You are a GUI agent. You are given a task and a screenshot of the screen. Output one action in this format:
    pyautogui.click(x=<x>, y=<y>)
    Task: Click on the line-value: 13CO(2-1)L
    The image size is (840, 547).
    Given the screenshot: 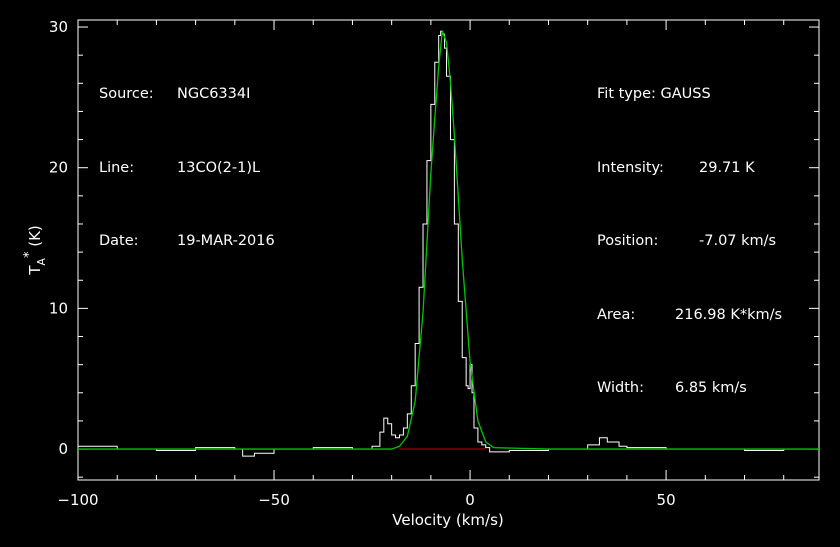 What is the action you would take?
    pyautogui.click(x=219, y=167)
    